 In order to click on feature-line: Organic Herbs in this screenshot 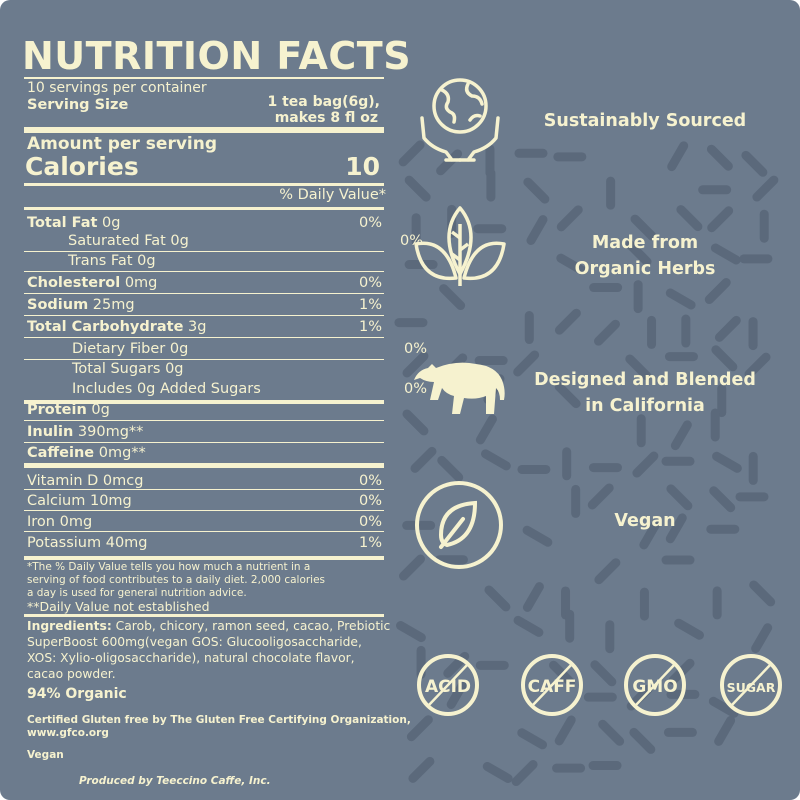, I will do `click(645, 269)`.